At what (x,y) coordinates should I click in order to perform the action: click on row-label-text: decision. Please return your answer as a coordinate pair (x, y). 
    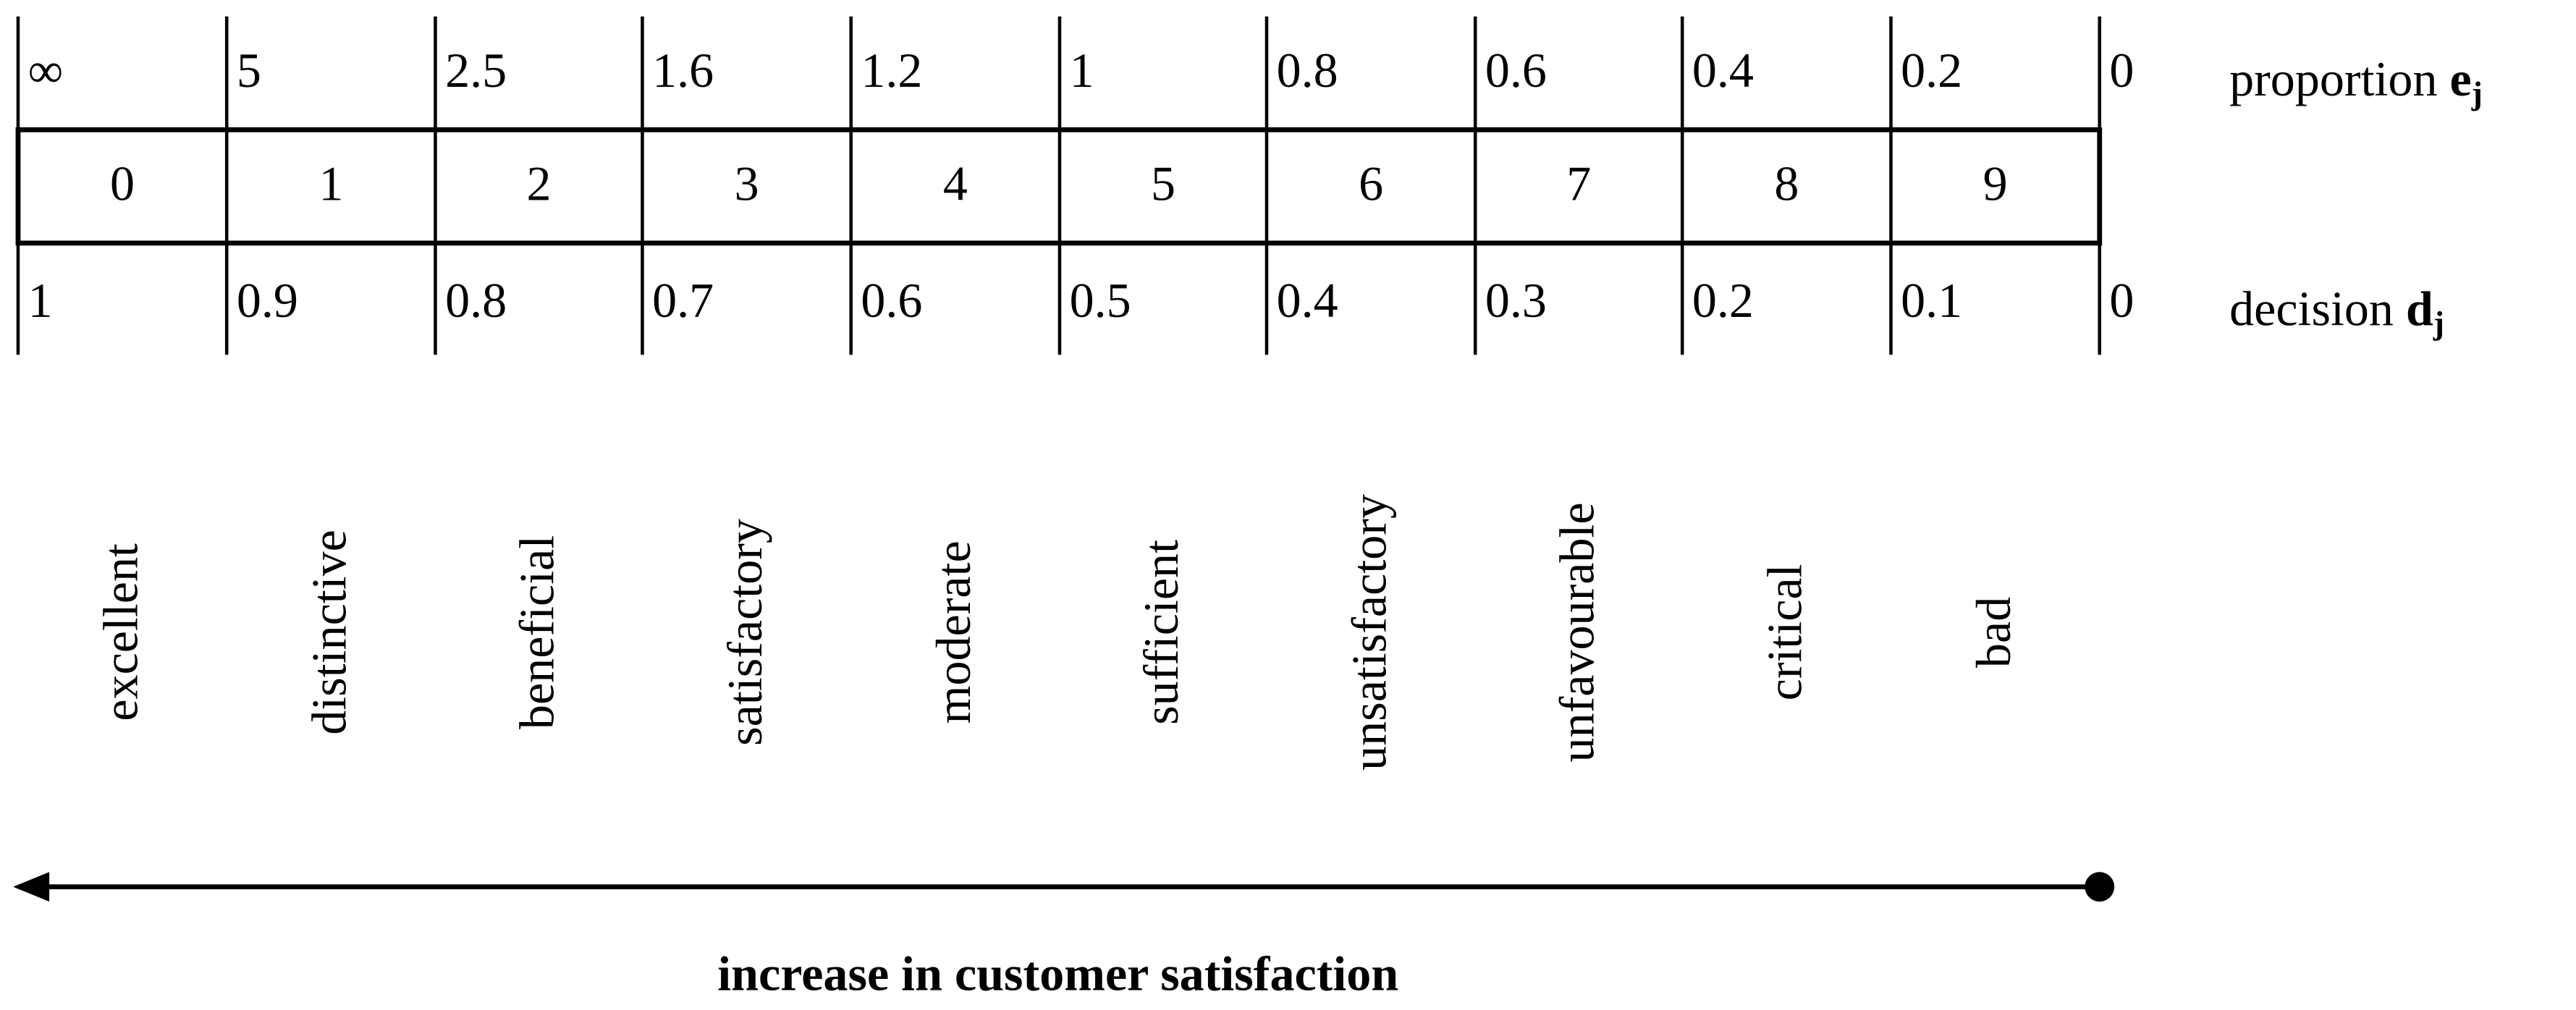
    Looking at the image, I should click on (2311, 308).